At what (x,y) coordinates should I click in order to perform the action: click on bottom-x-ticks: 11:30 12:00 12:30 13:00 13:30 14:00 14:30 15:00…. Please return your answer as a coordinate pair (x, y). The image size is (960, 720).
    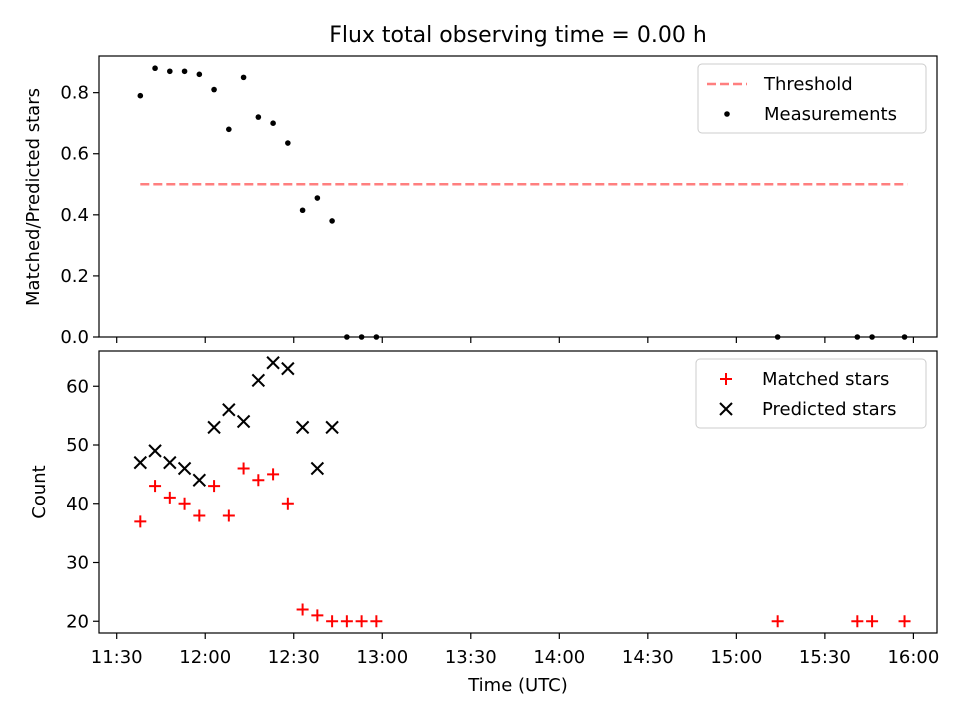
    Looking at the image, I should click on (515, 650).